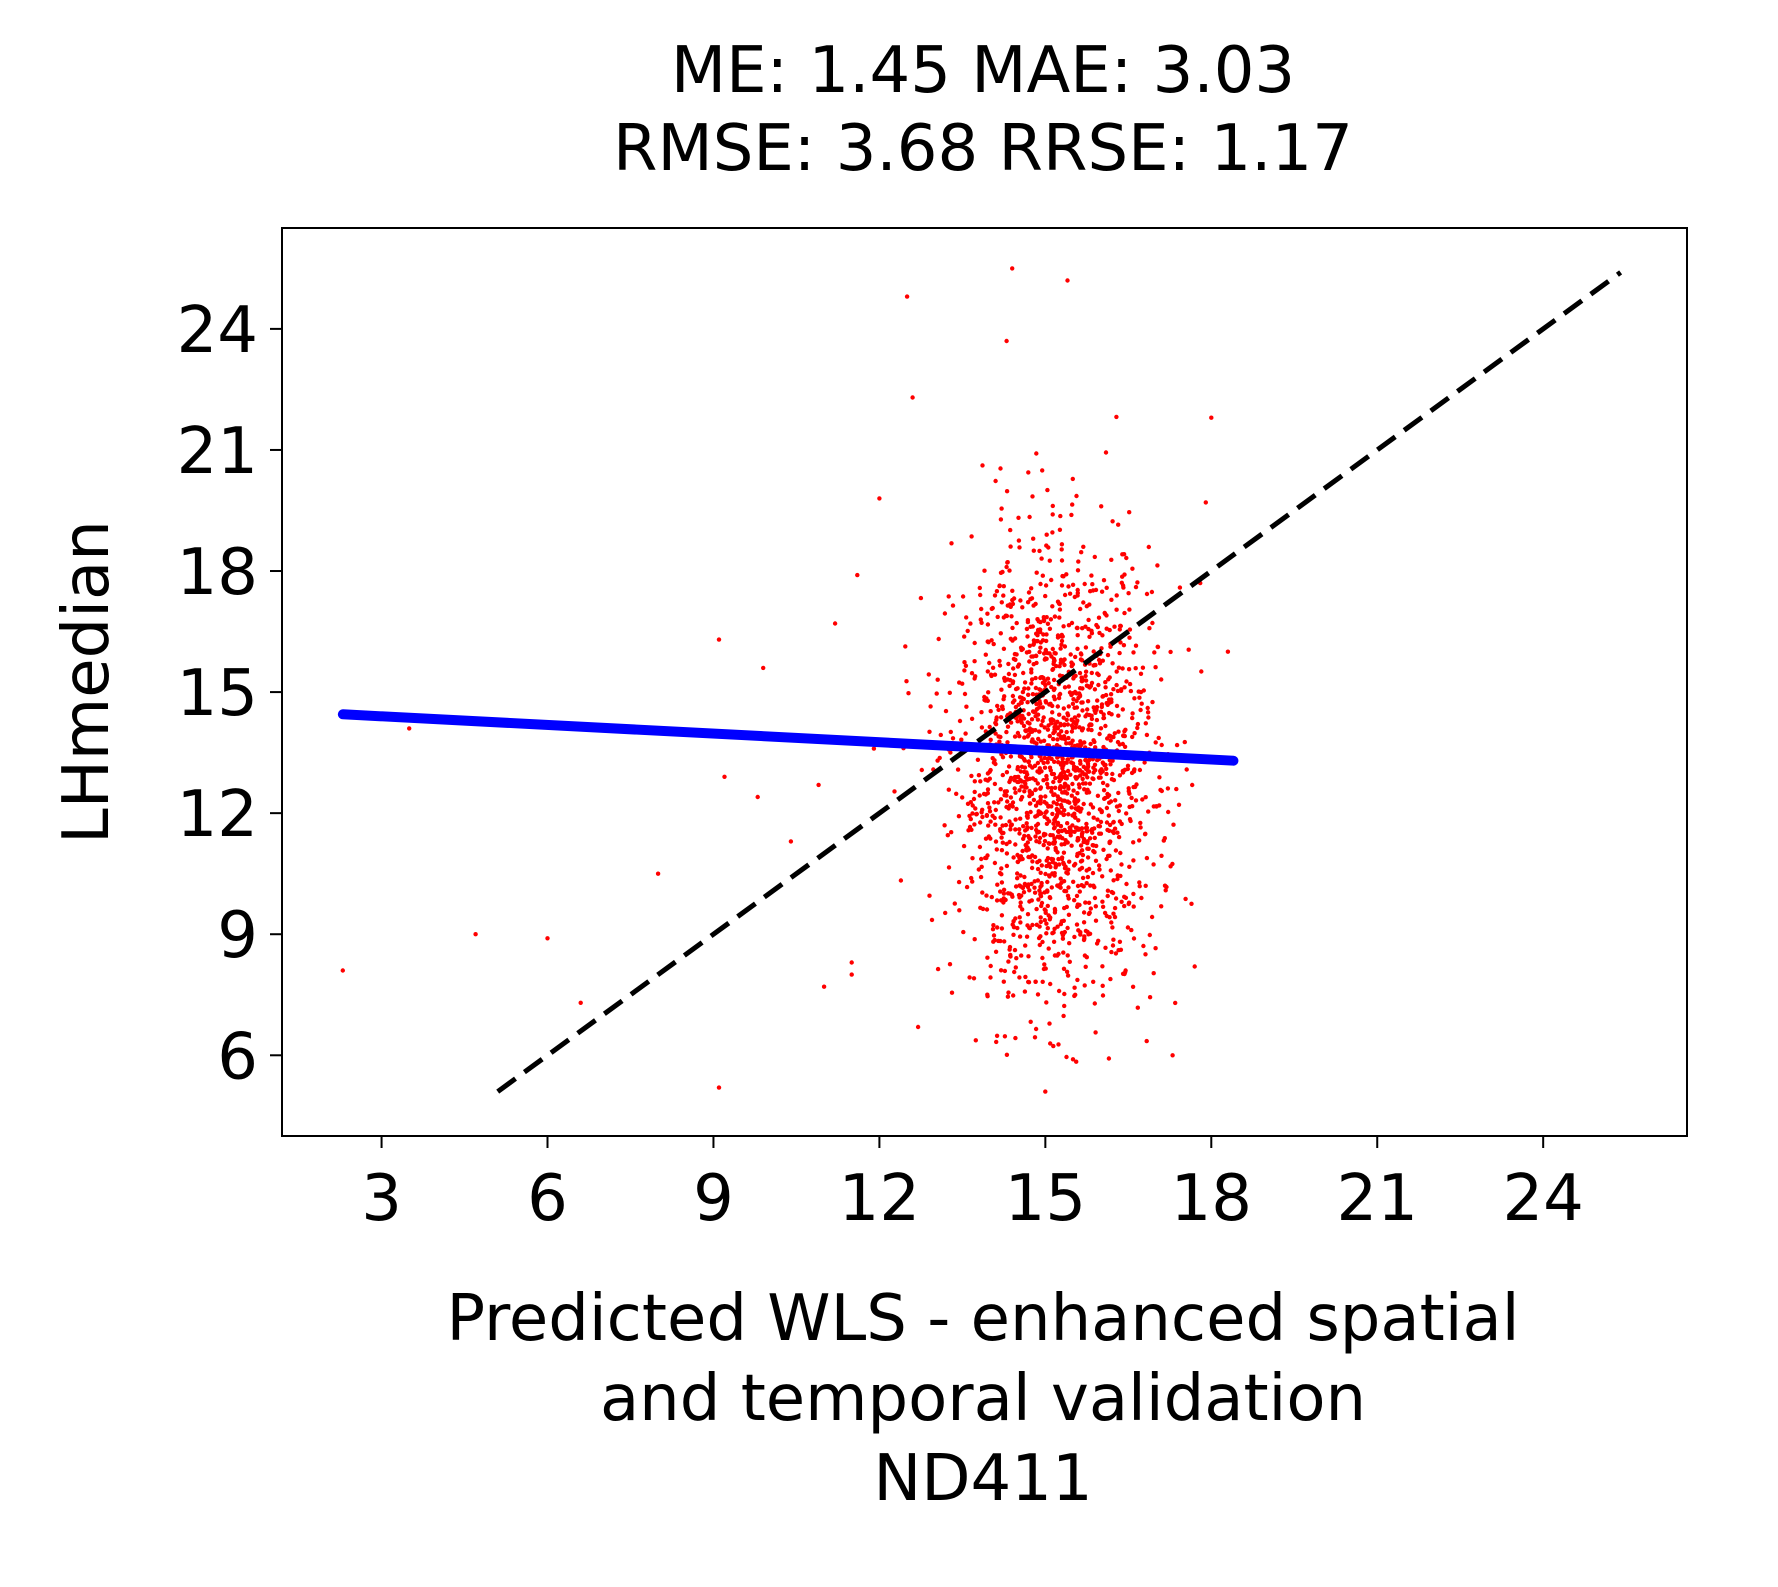 The width and height of the screenshot is (1778, 1587). I want to click on y-tick-label: 21, so click(217, 452).